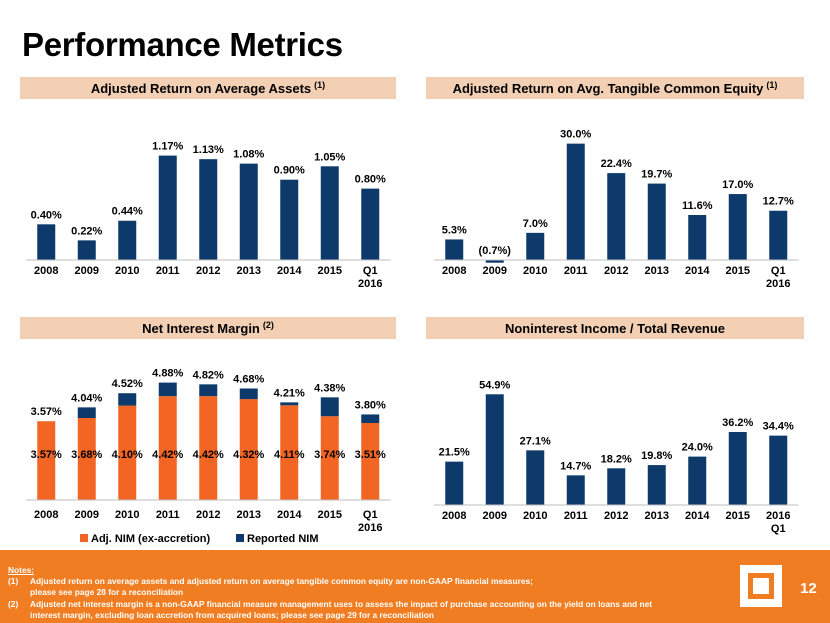 This screenshot has width=830, height=623. Describe the element at coordinates (454, 230) in the screenshot. I see `data-label: 5.3%` at that location.